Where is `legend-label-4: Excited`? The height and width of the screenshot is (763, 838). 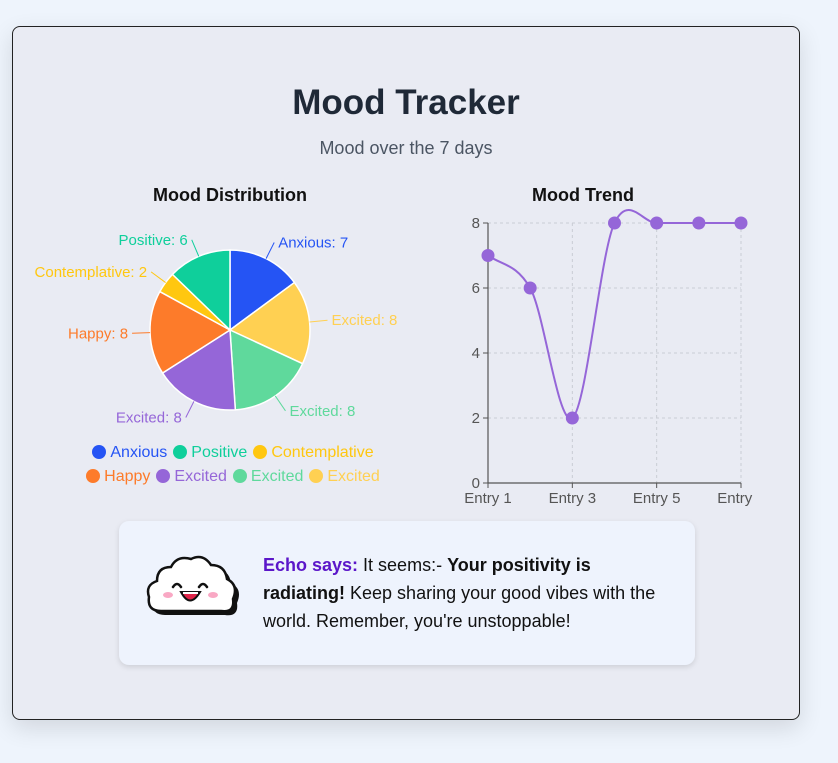 legend-label-4: Excited is located at coordinates (200, 476).